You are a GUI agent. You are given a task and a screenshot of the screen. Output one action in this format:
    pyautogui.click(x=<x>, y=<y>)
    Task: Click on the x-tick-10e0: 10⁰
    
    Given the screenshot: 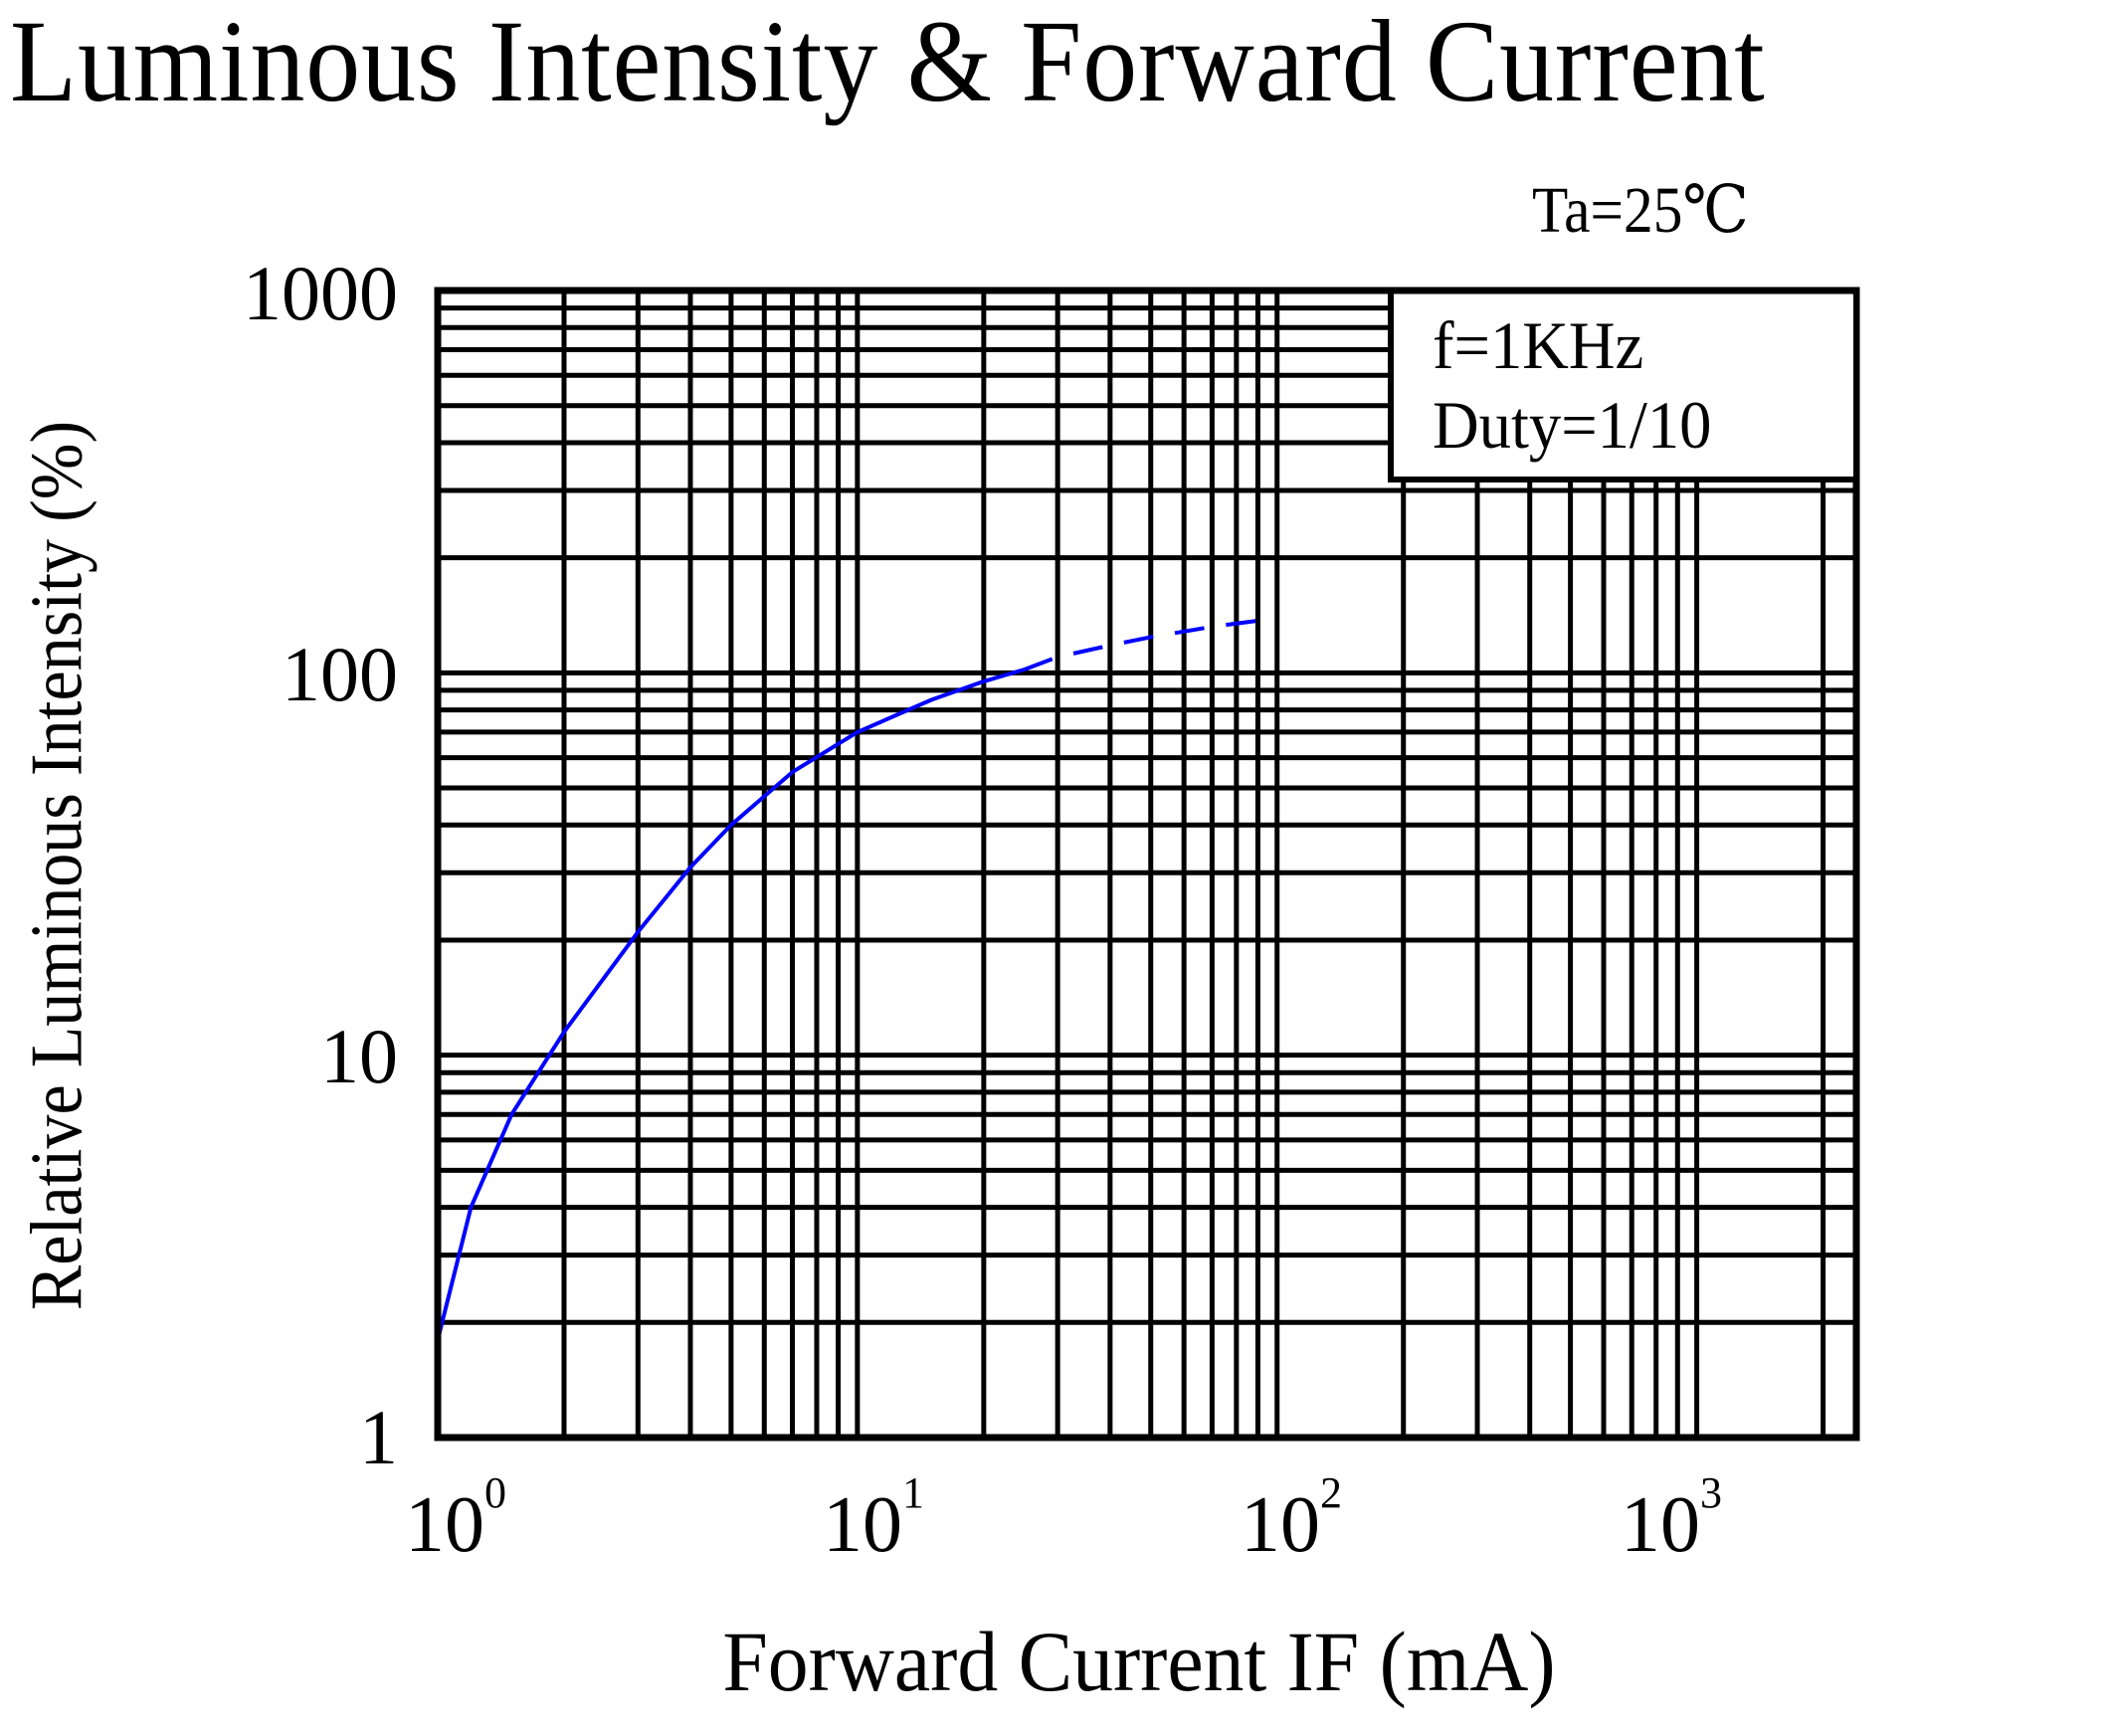 What is the action you would take?
    pyautogui.click(x=455, y=1519)
    